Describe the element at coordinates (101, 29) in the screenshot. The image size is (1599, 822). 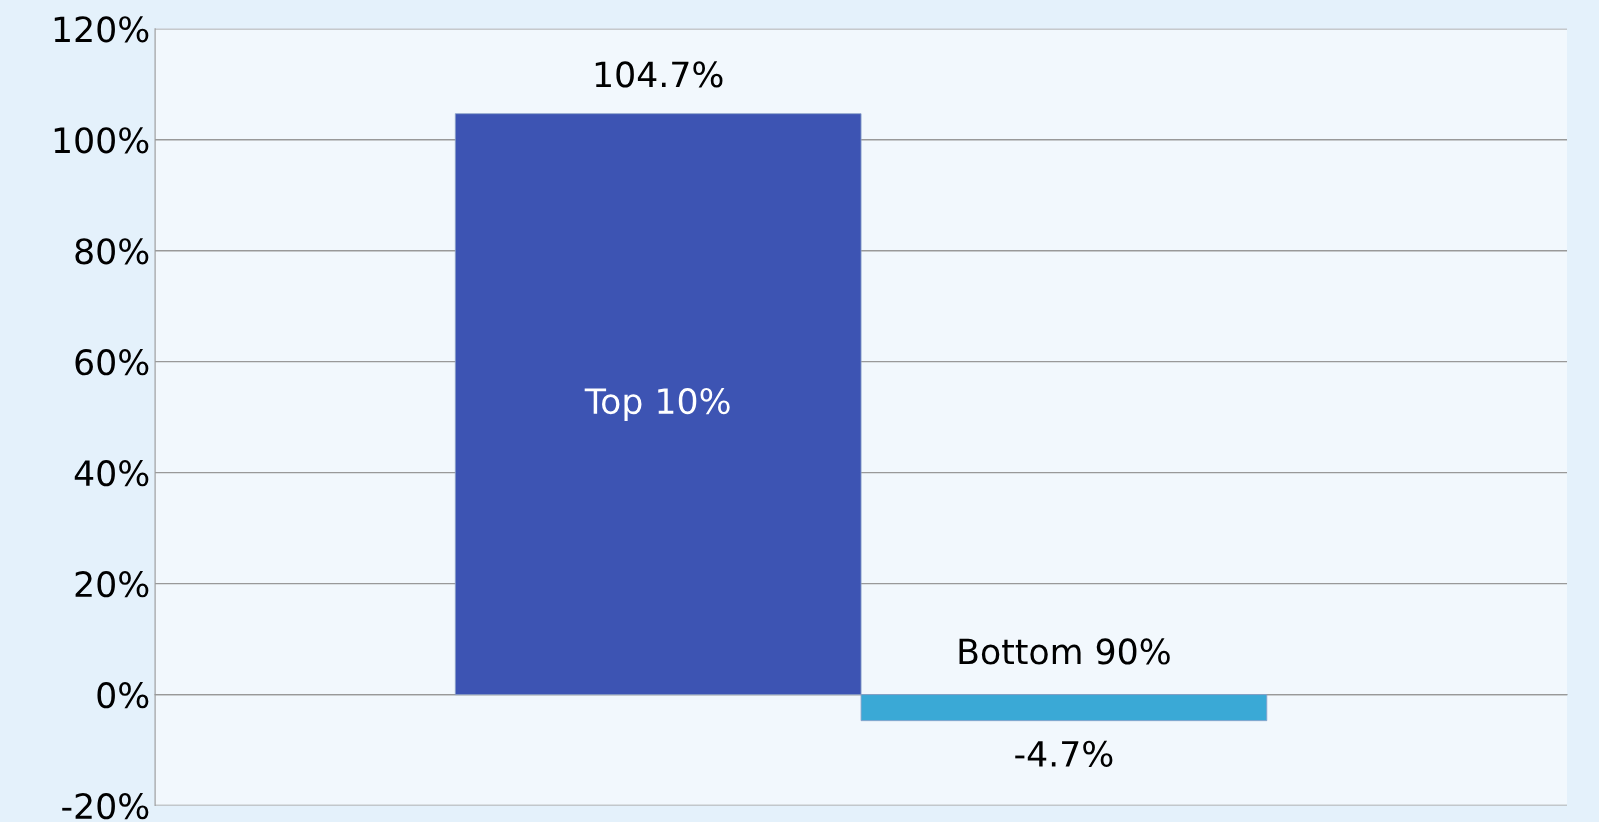
I see `y-tick-label: 120%` at that location.